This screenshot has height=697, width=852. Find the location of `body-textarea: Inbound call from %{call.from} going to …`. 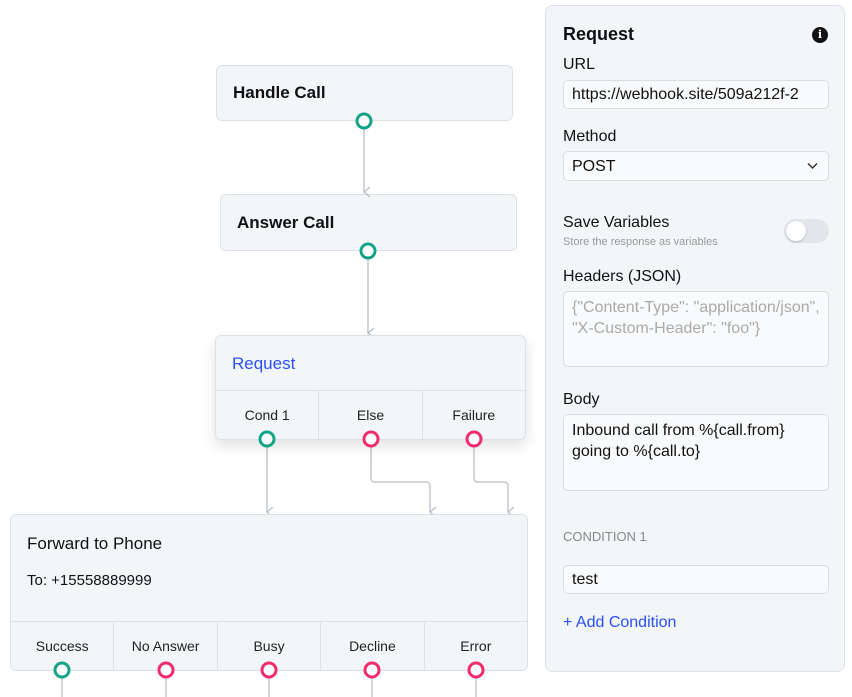

body-textarea: Inbound call from %{call.from} going to … is located at coordinates (696, 452).